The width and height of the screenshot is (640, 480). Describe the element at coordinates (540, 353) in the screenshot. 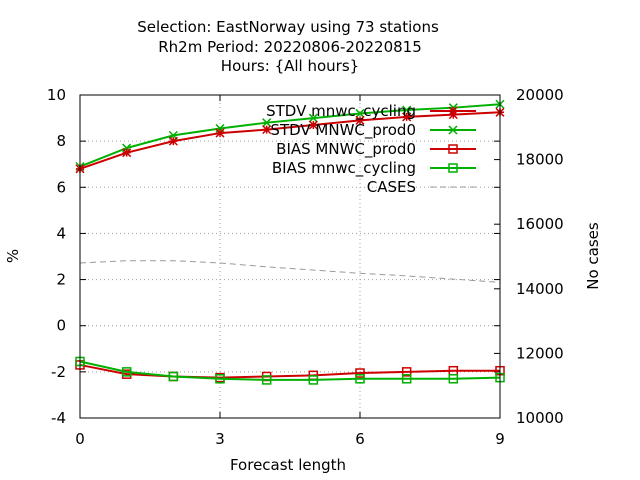

I see `y2-tick-label: 12000` at that location.